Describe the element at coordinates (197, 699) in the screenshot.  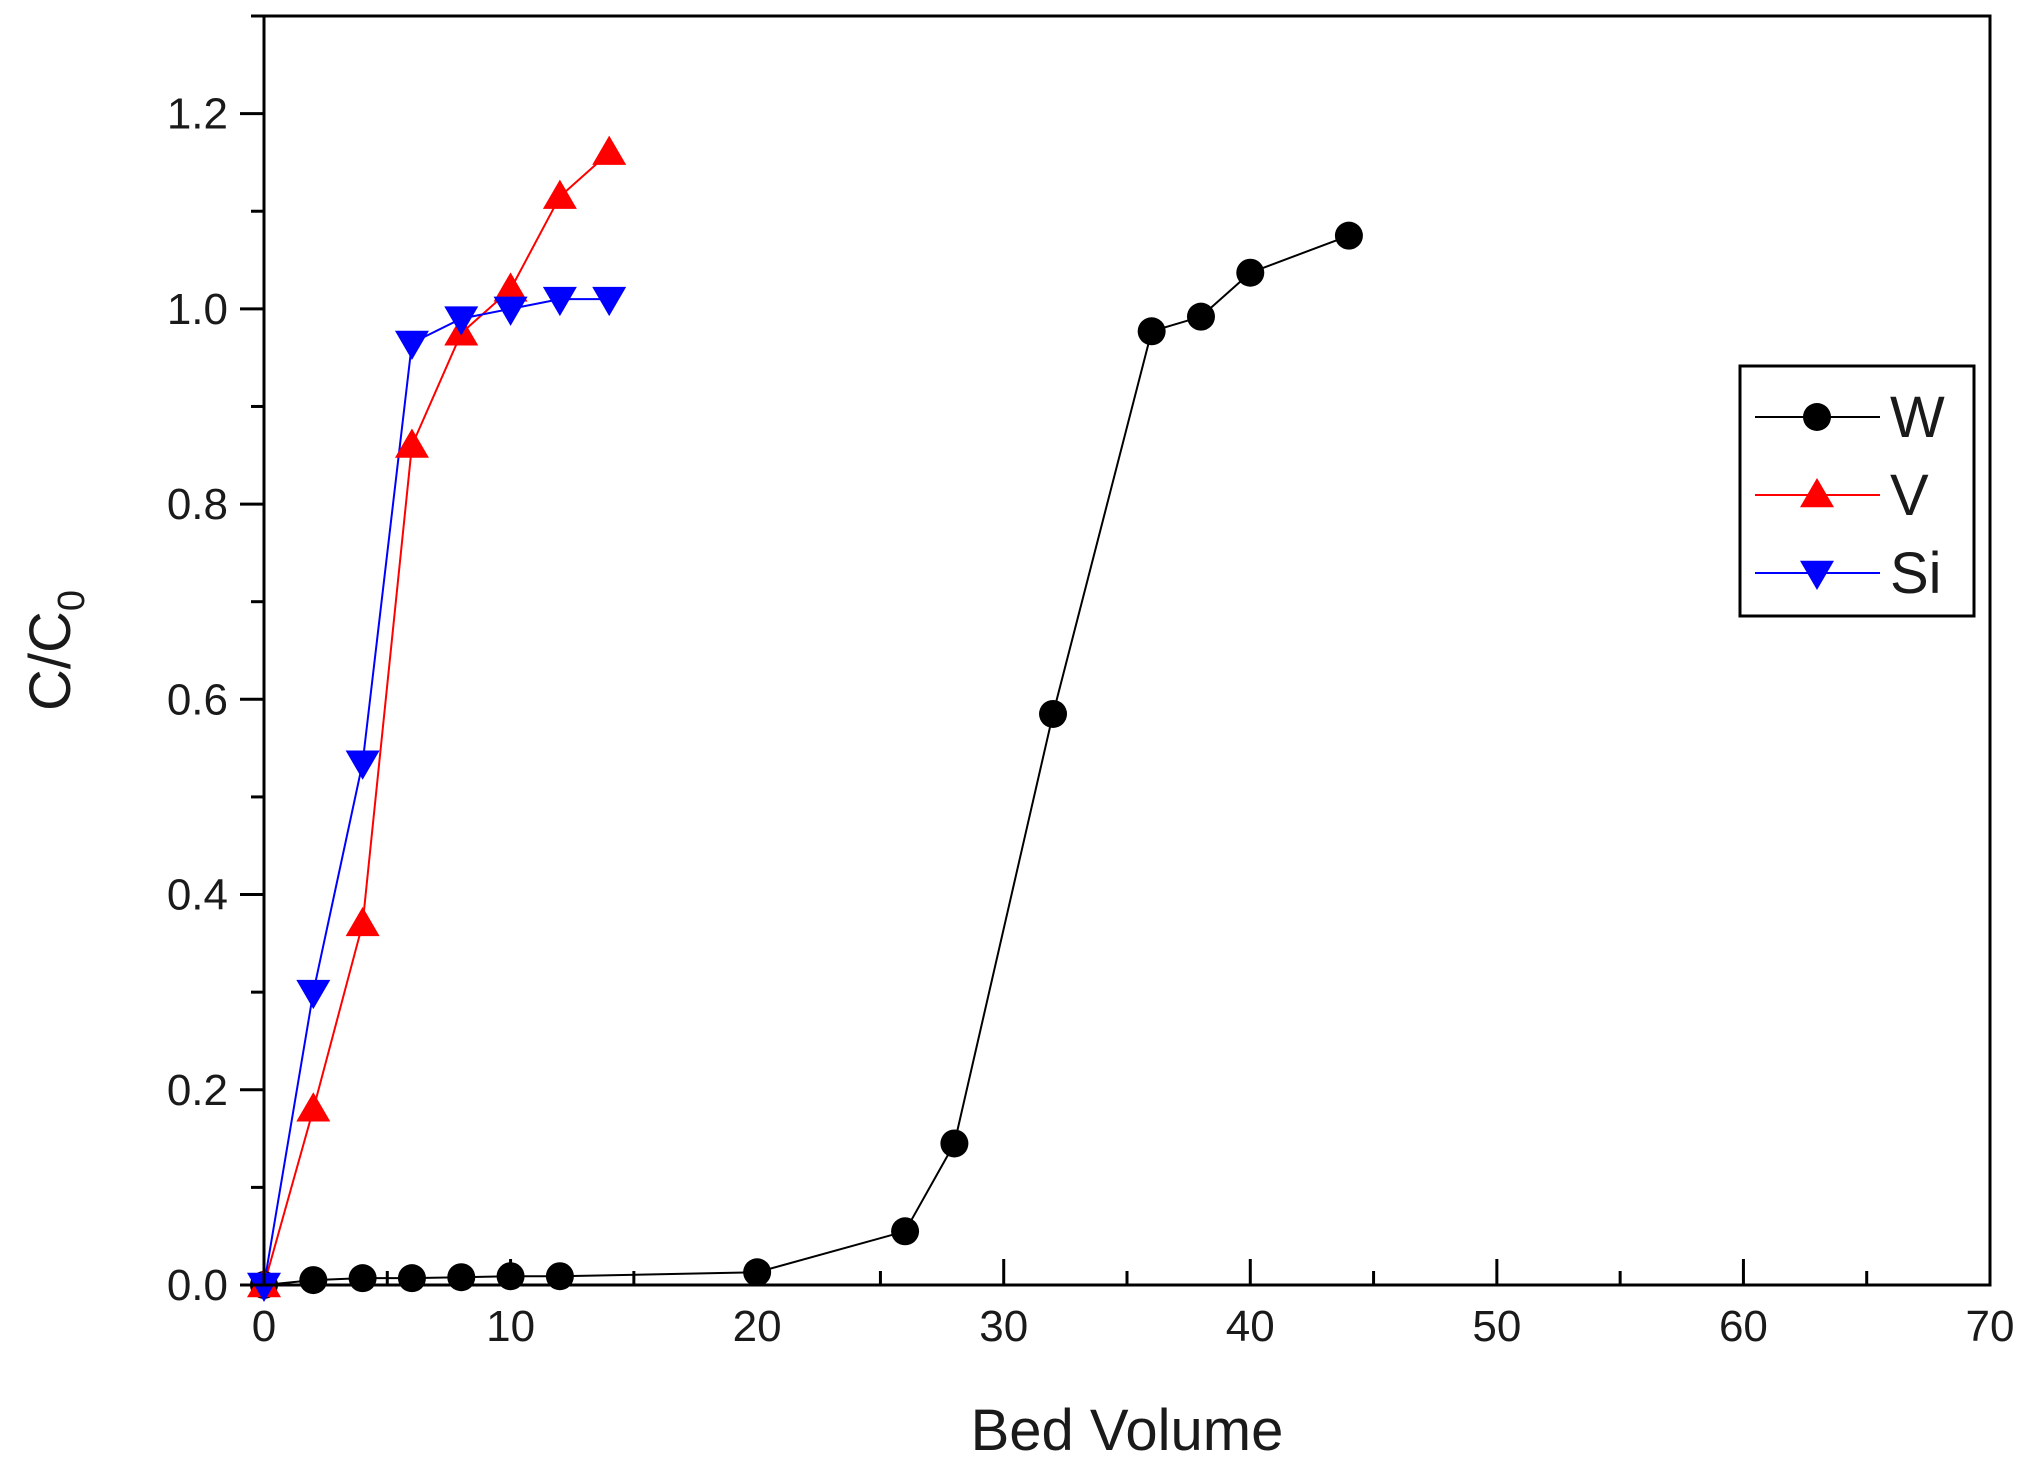
I see `y-tick-label: 0.6` at that location.